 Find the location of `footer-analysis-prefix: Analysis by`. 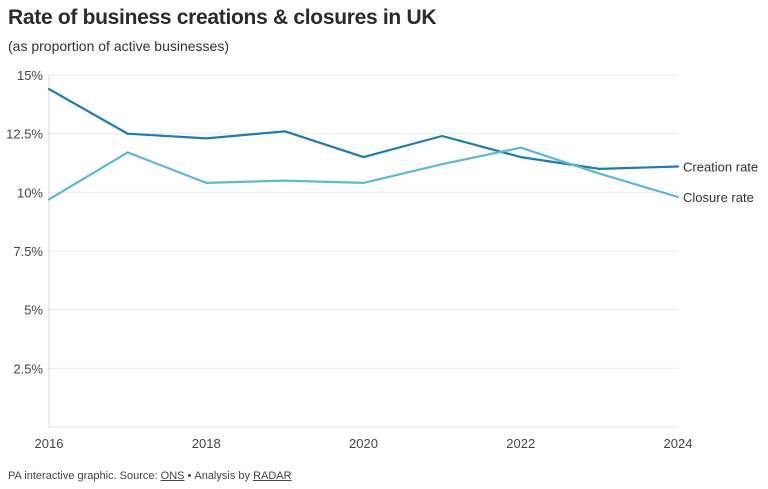

footer-analysis-prefix: Analysis by is located at coordinates (224, 476).